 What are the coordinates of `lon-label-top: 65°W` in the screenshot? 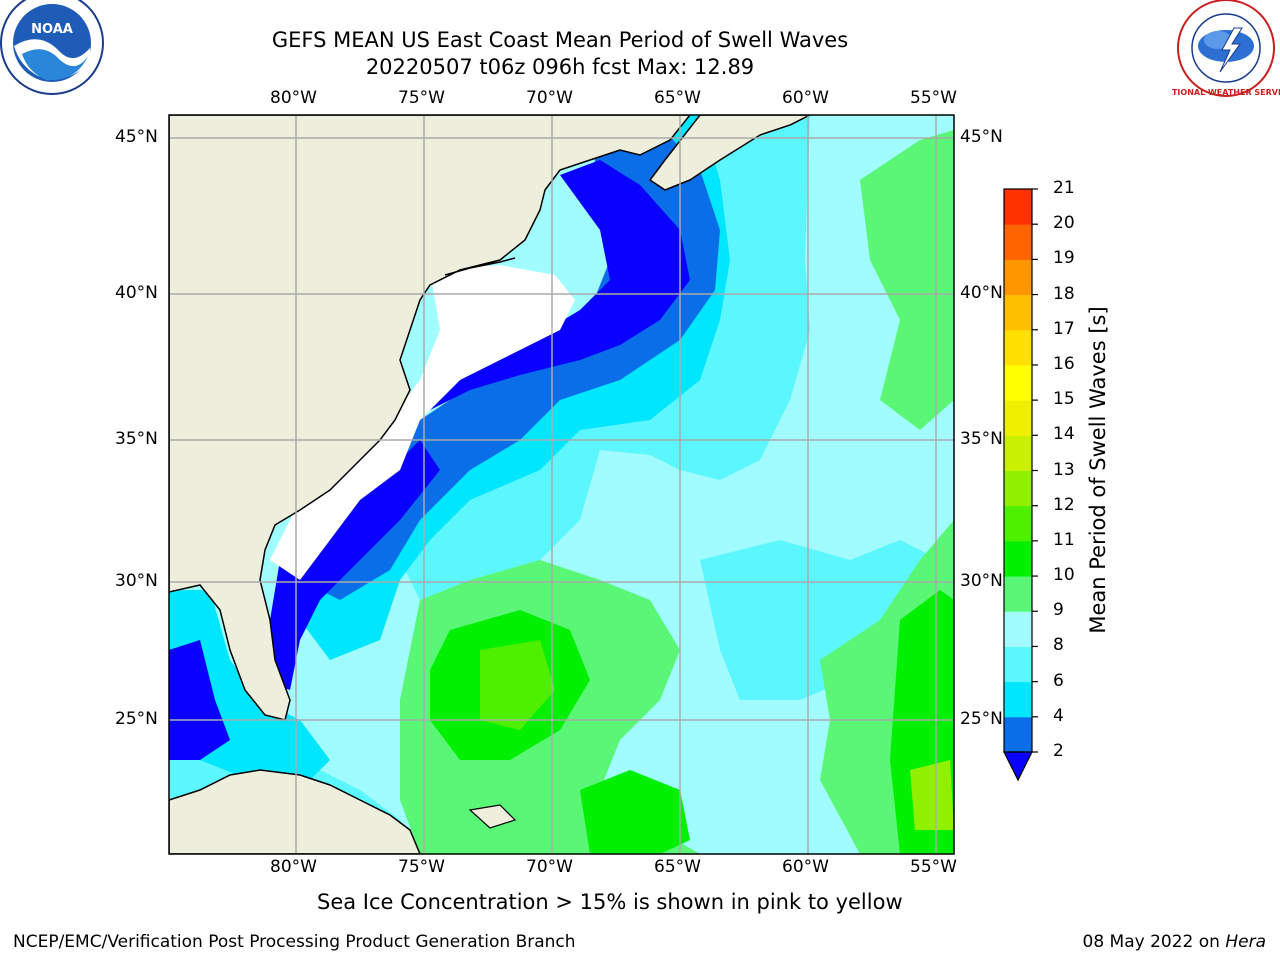 It's located at (677, 98).